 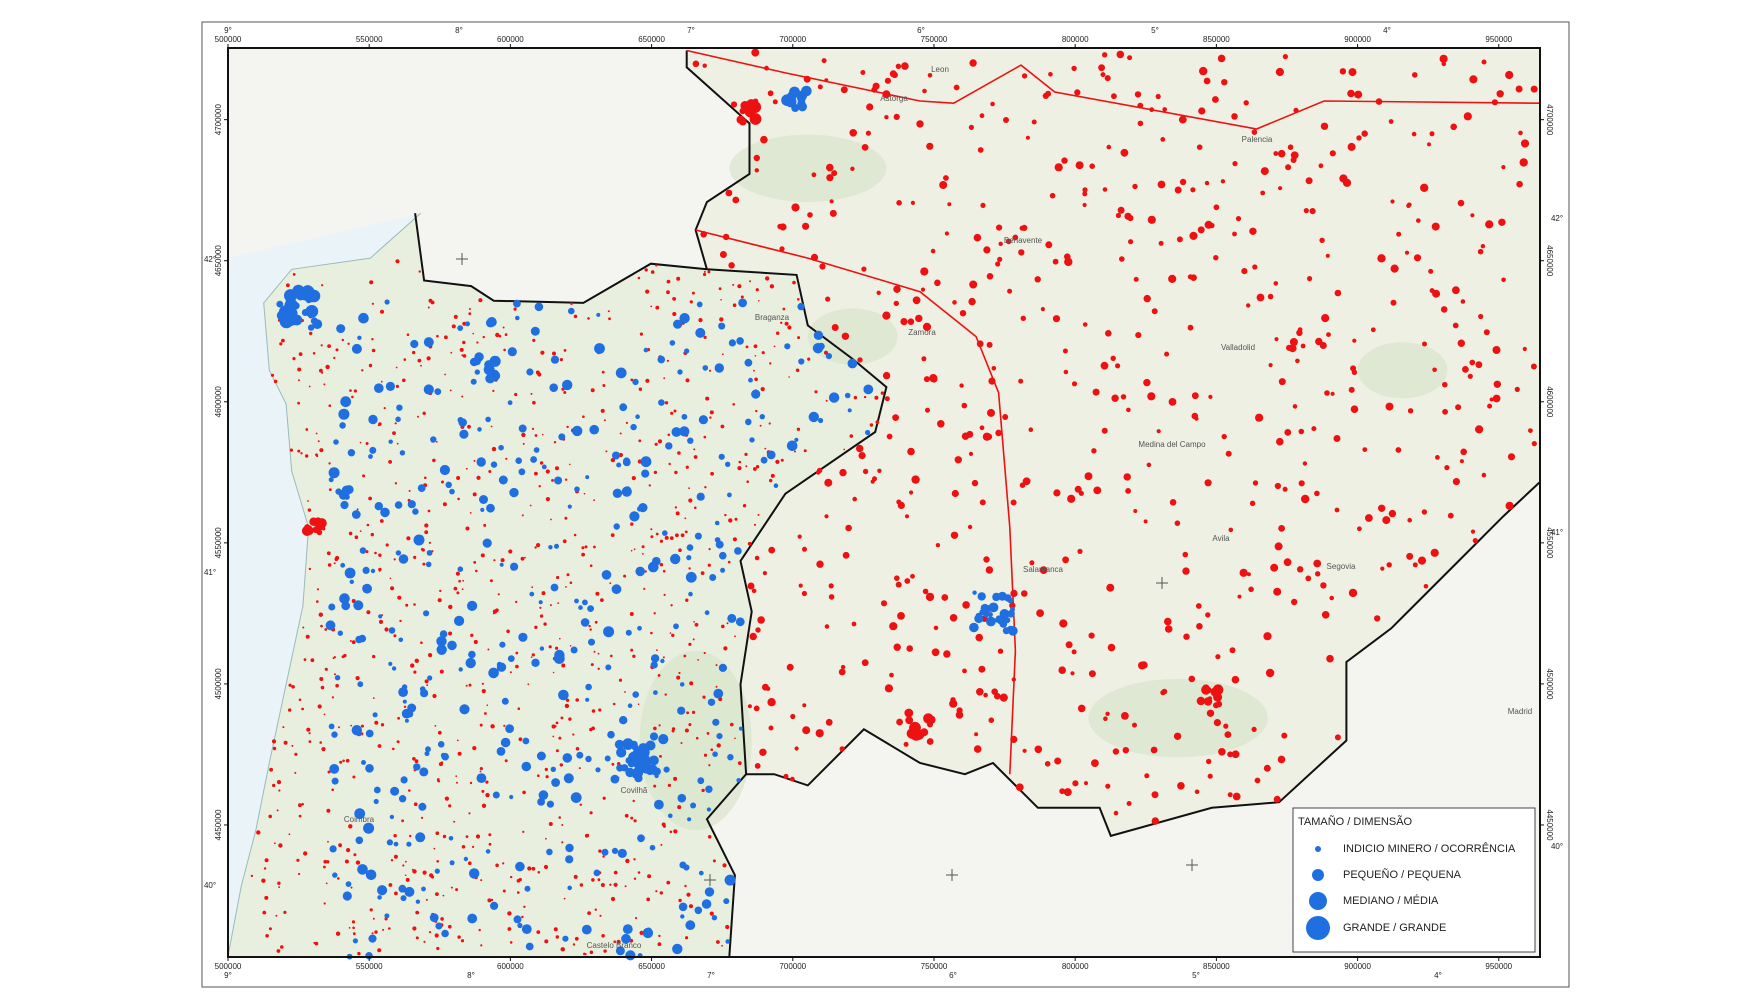 I want to click on place-label: Valladolid, so click(x=1238, y=347).